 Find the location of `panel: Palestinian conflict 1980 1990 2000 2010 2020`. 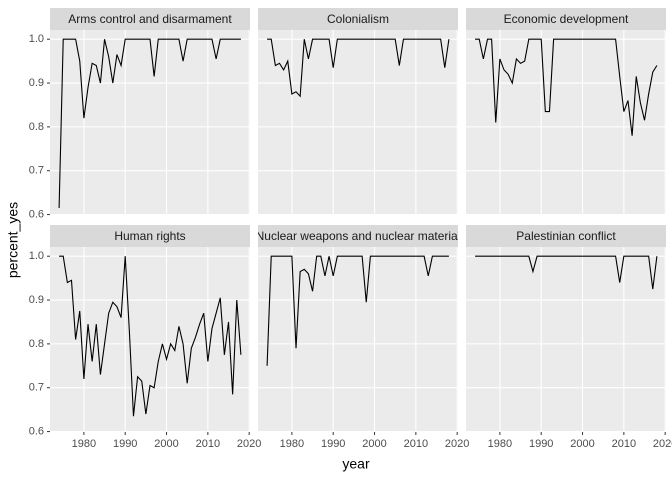

panel: Palestinian conflict 1980 1990 2000 2010 2020 is located at coordinates (569, 337).